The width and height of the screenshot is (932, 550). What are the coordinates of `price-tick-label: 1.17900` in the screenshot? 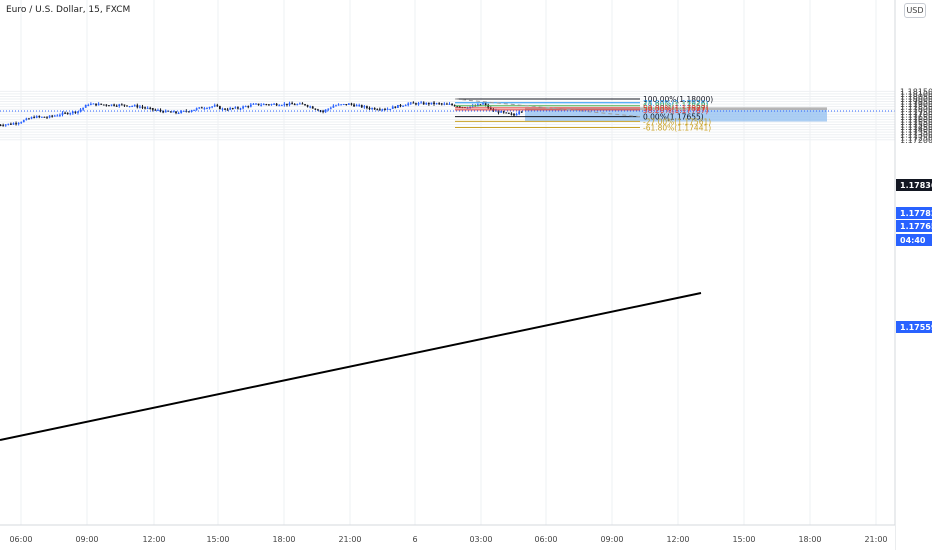 It's located at (916, 104).